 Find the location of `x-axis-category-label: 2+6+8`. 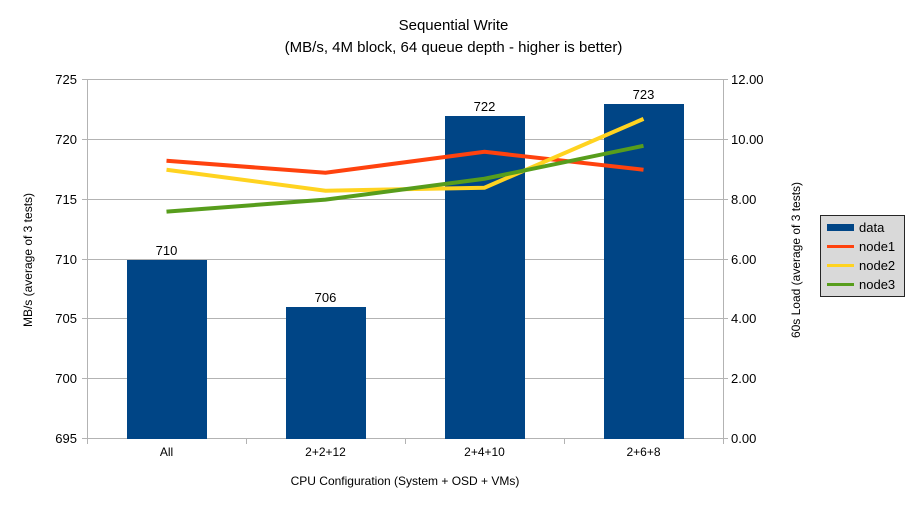

x-axis-category-label: 2+6+8 is located at coordinates (643, 452).